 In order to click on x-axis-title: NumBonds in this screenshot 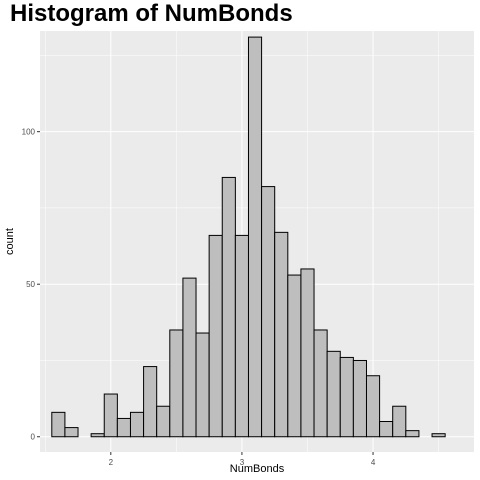, I will do `click(257, 469)`.